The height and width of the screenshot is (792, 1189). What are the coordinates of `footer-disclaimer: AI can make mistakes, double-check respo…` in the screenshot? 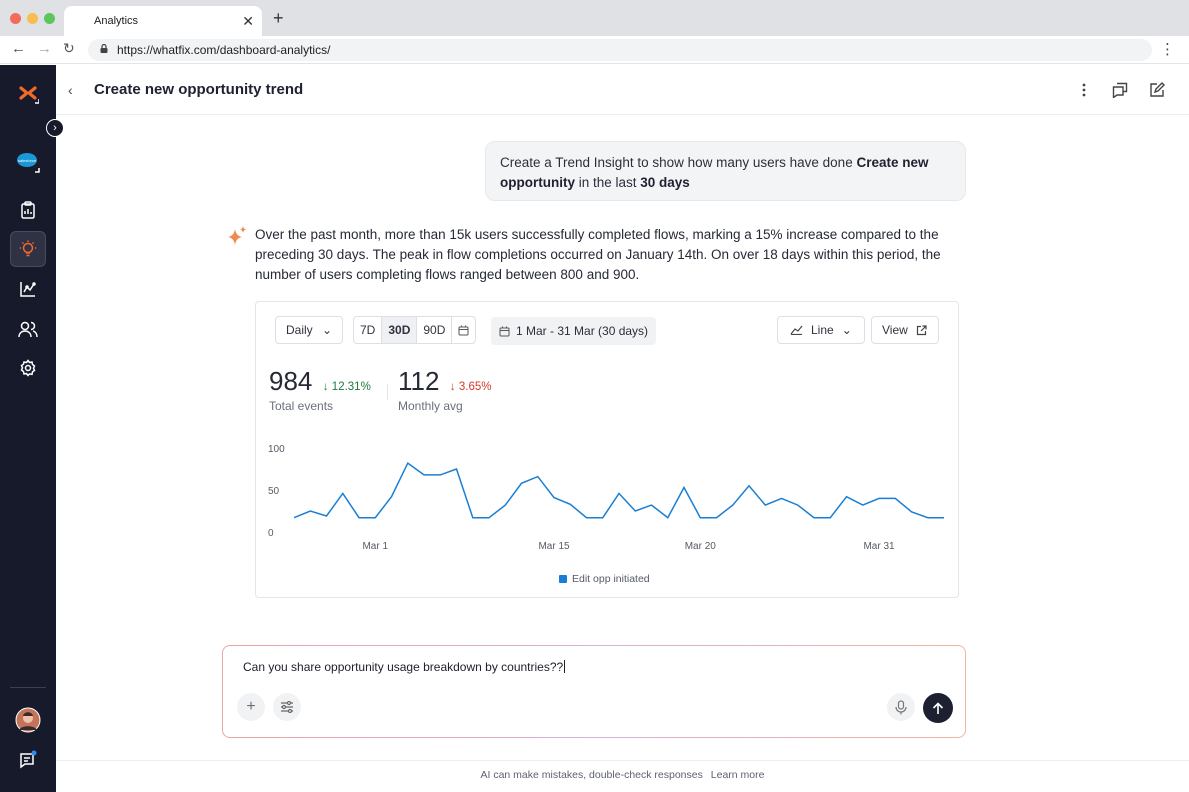 It's located at (622, 776).